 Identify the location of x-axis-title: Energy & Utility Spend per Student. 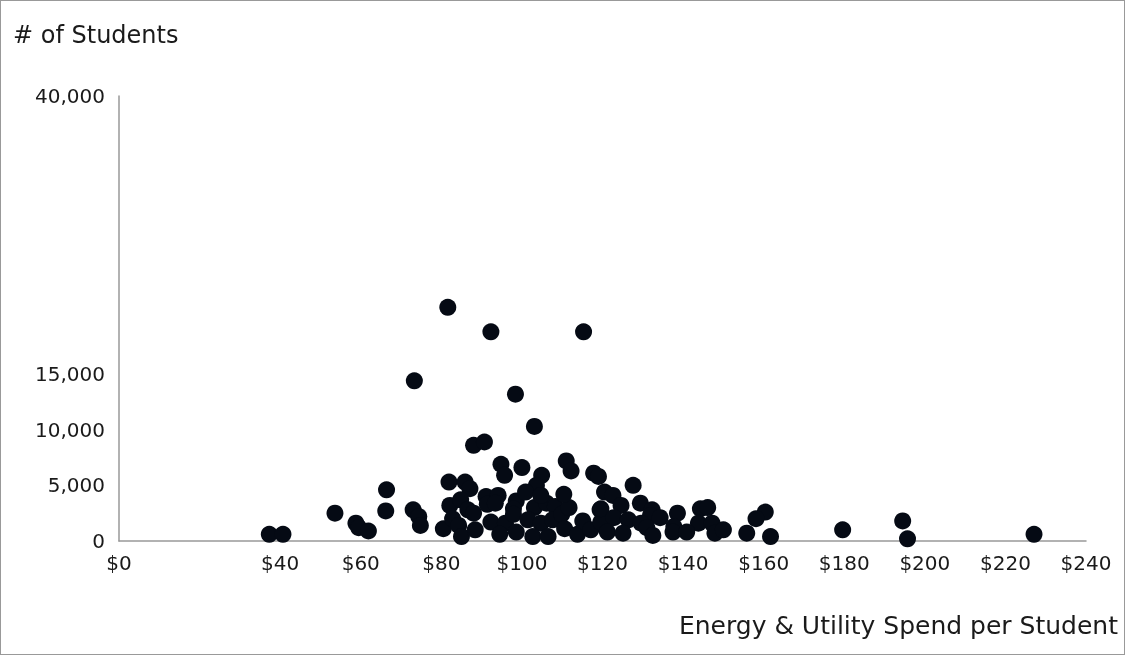
(898, 625).